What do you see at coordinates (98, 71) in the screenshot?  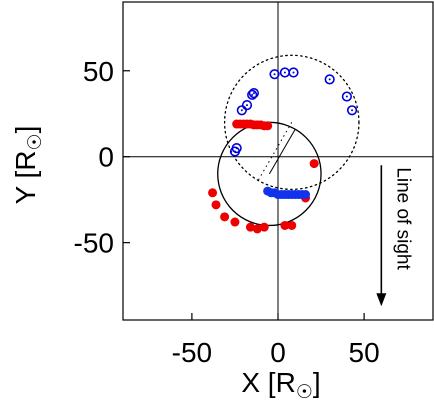 I see `y-tick-label: 50` at bounding box center [98, 71].